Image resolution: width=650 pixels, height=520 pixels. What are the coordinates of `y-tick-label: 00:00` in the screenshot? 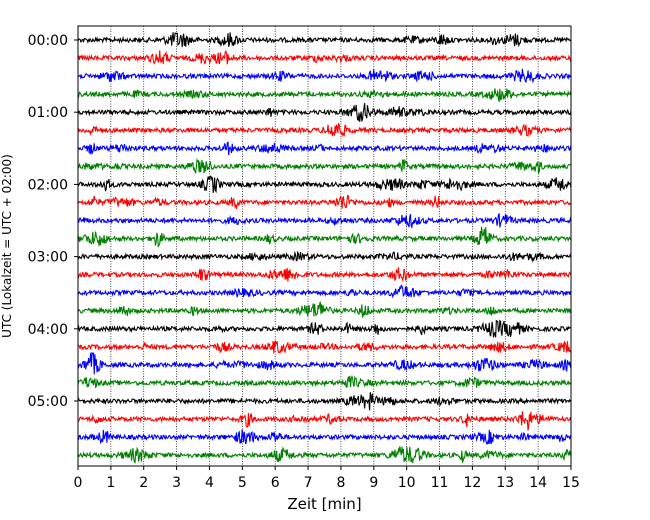 It's located at (48, 41).